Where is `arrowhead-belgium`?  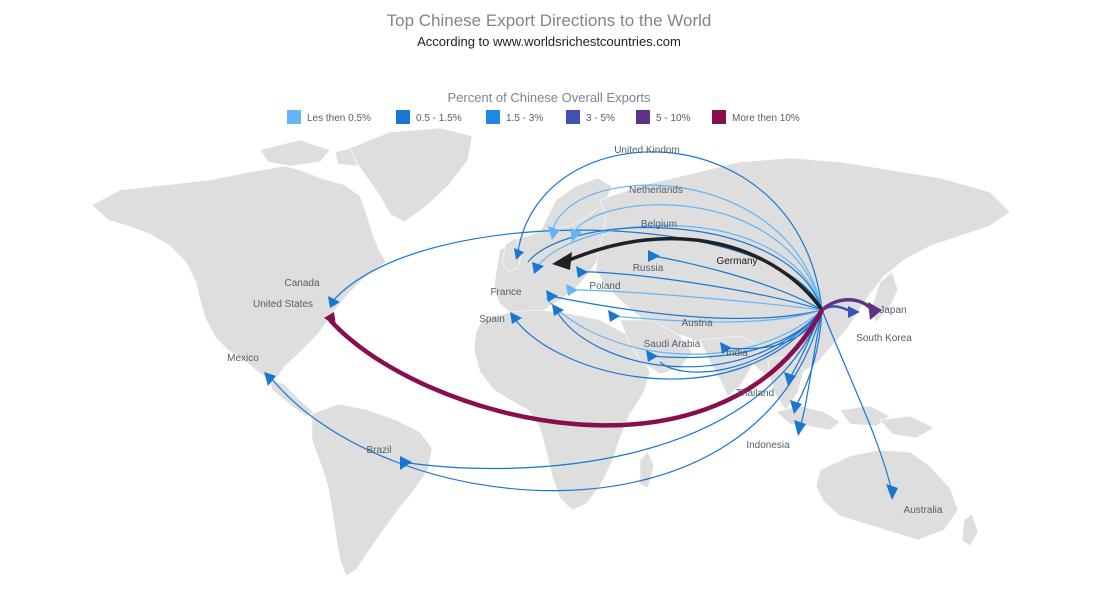 arrowhead-belgium is located at coordinates (538, 268).